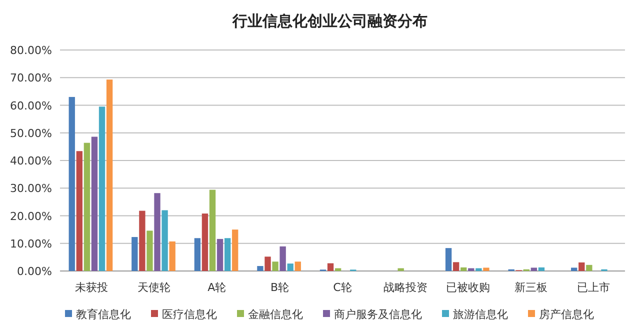 Image resolution: width=640 pixels, height=334 pixels. I want to click on y-tick-label: 10.00%, so click(31, 243).